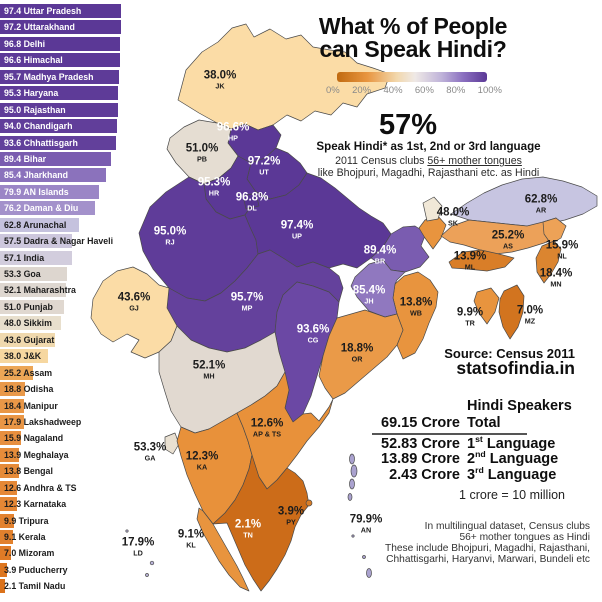 This screenshot has width=602, height=602. Describe the element at coordinates (556, 284) in the screenshot. I see `map-label-code: MN` at that location.